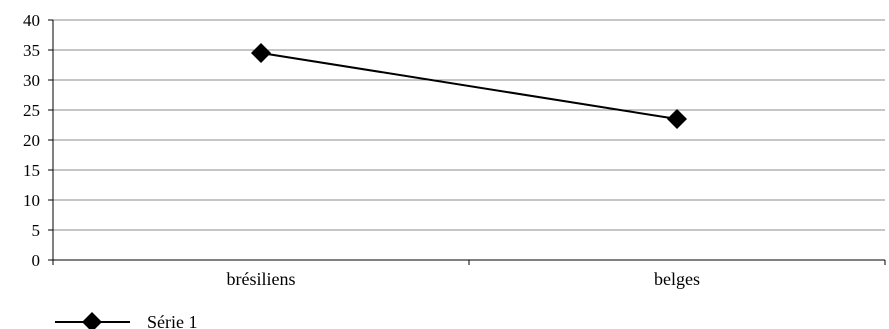 Image resolution: width=889 pixels, height=329 pixels. Describe the element at coordinates (126, 320) in the screenshot. I see `legend: Série 1` at that location.